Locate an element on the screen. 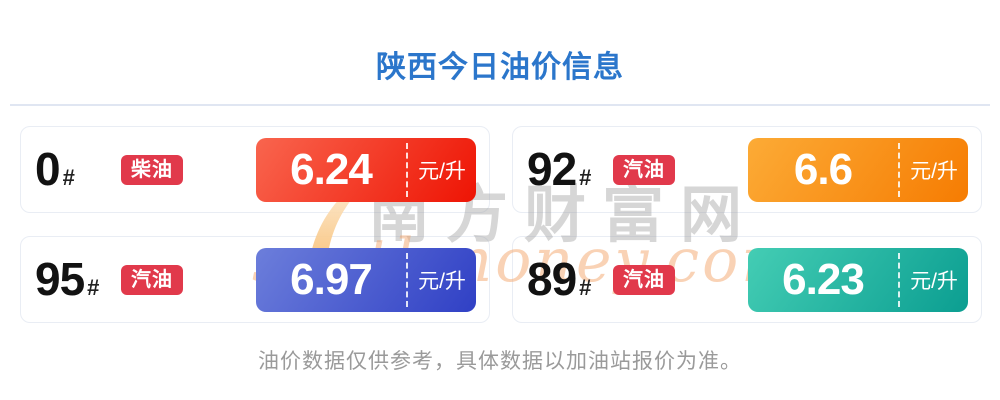  fuel-card-95-gasoline: 95 # 汽油 6.97 元/升 is located at coordinates (255, 279).